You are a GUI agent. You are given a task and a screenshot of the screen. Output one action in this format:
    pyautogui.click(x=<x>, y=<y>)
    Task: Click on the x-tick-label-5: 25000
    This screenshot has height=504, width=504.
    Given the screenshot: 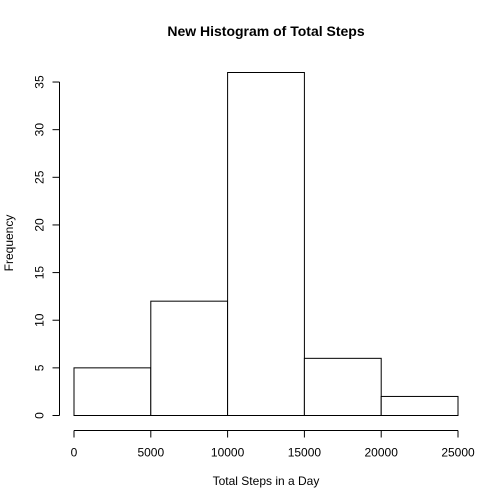 What is the action you would take?
    pyautogui.click(x=458, y=453)
    